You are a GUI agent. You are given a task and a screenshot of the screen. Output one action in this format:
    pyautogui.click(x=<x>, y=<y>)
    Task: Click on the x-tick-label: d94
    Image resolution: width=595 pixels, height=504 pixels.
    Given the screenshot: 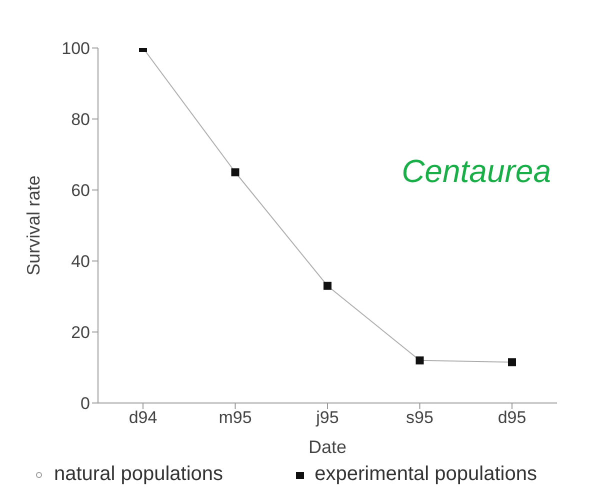 What is the action you would take?
    pyautogui.click(x=143, y=418)
    